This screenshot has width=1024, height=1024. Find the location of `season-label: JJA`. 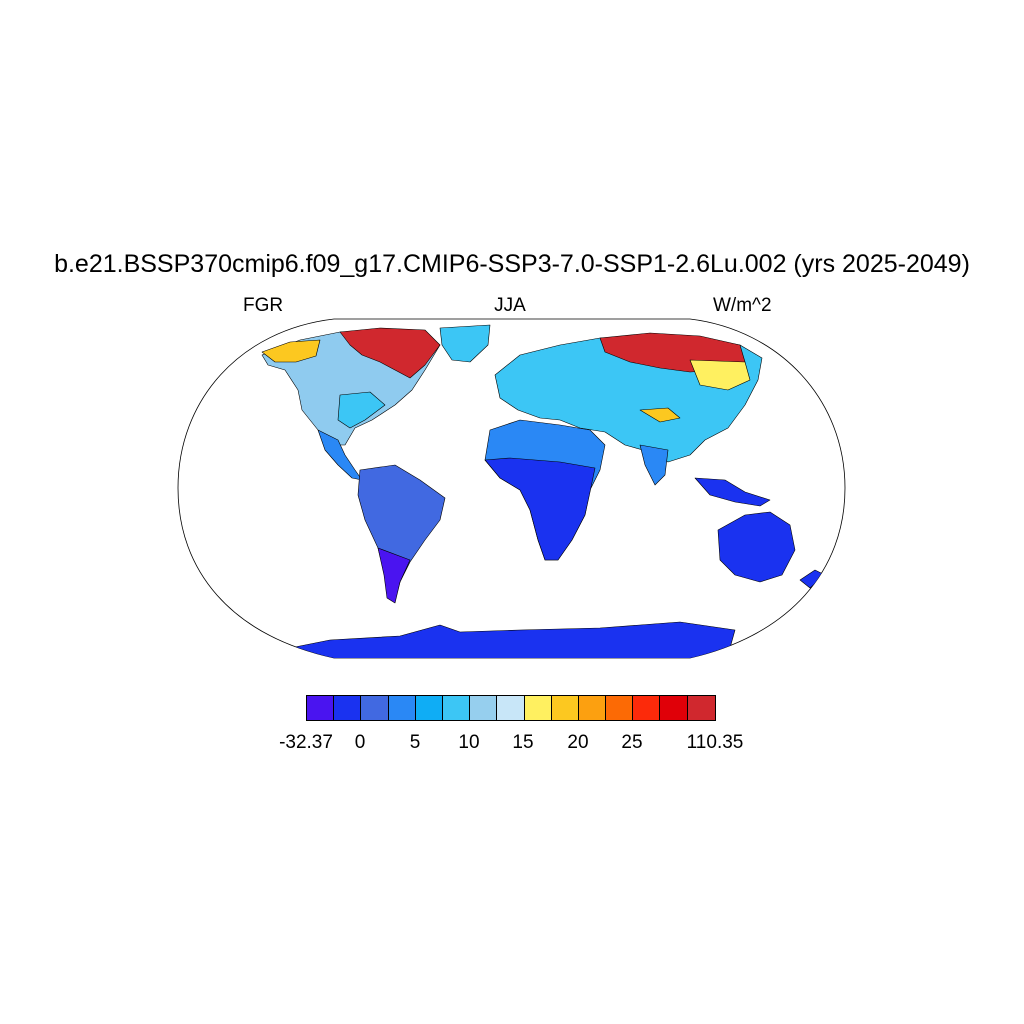

season-label: JJA is located at coordinates (510, 305).